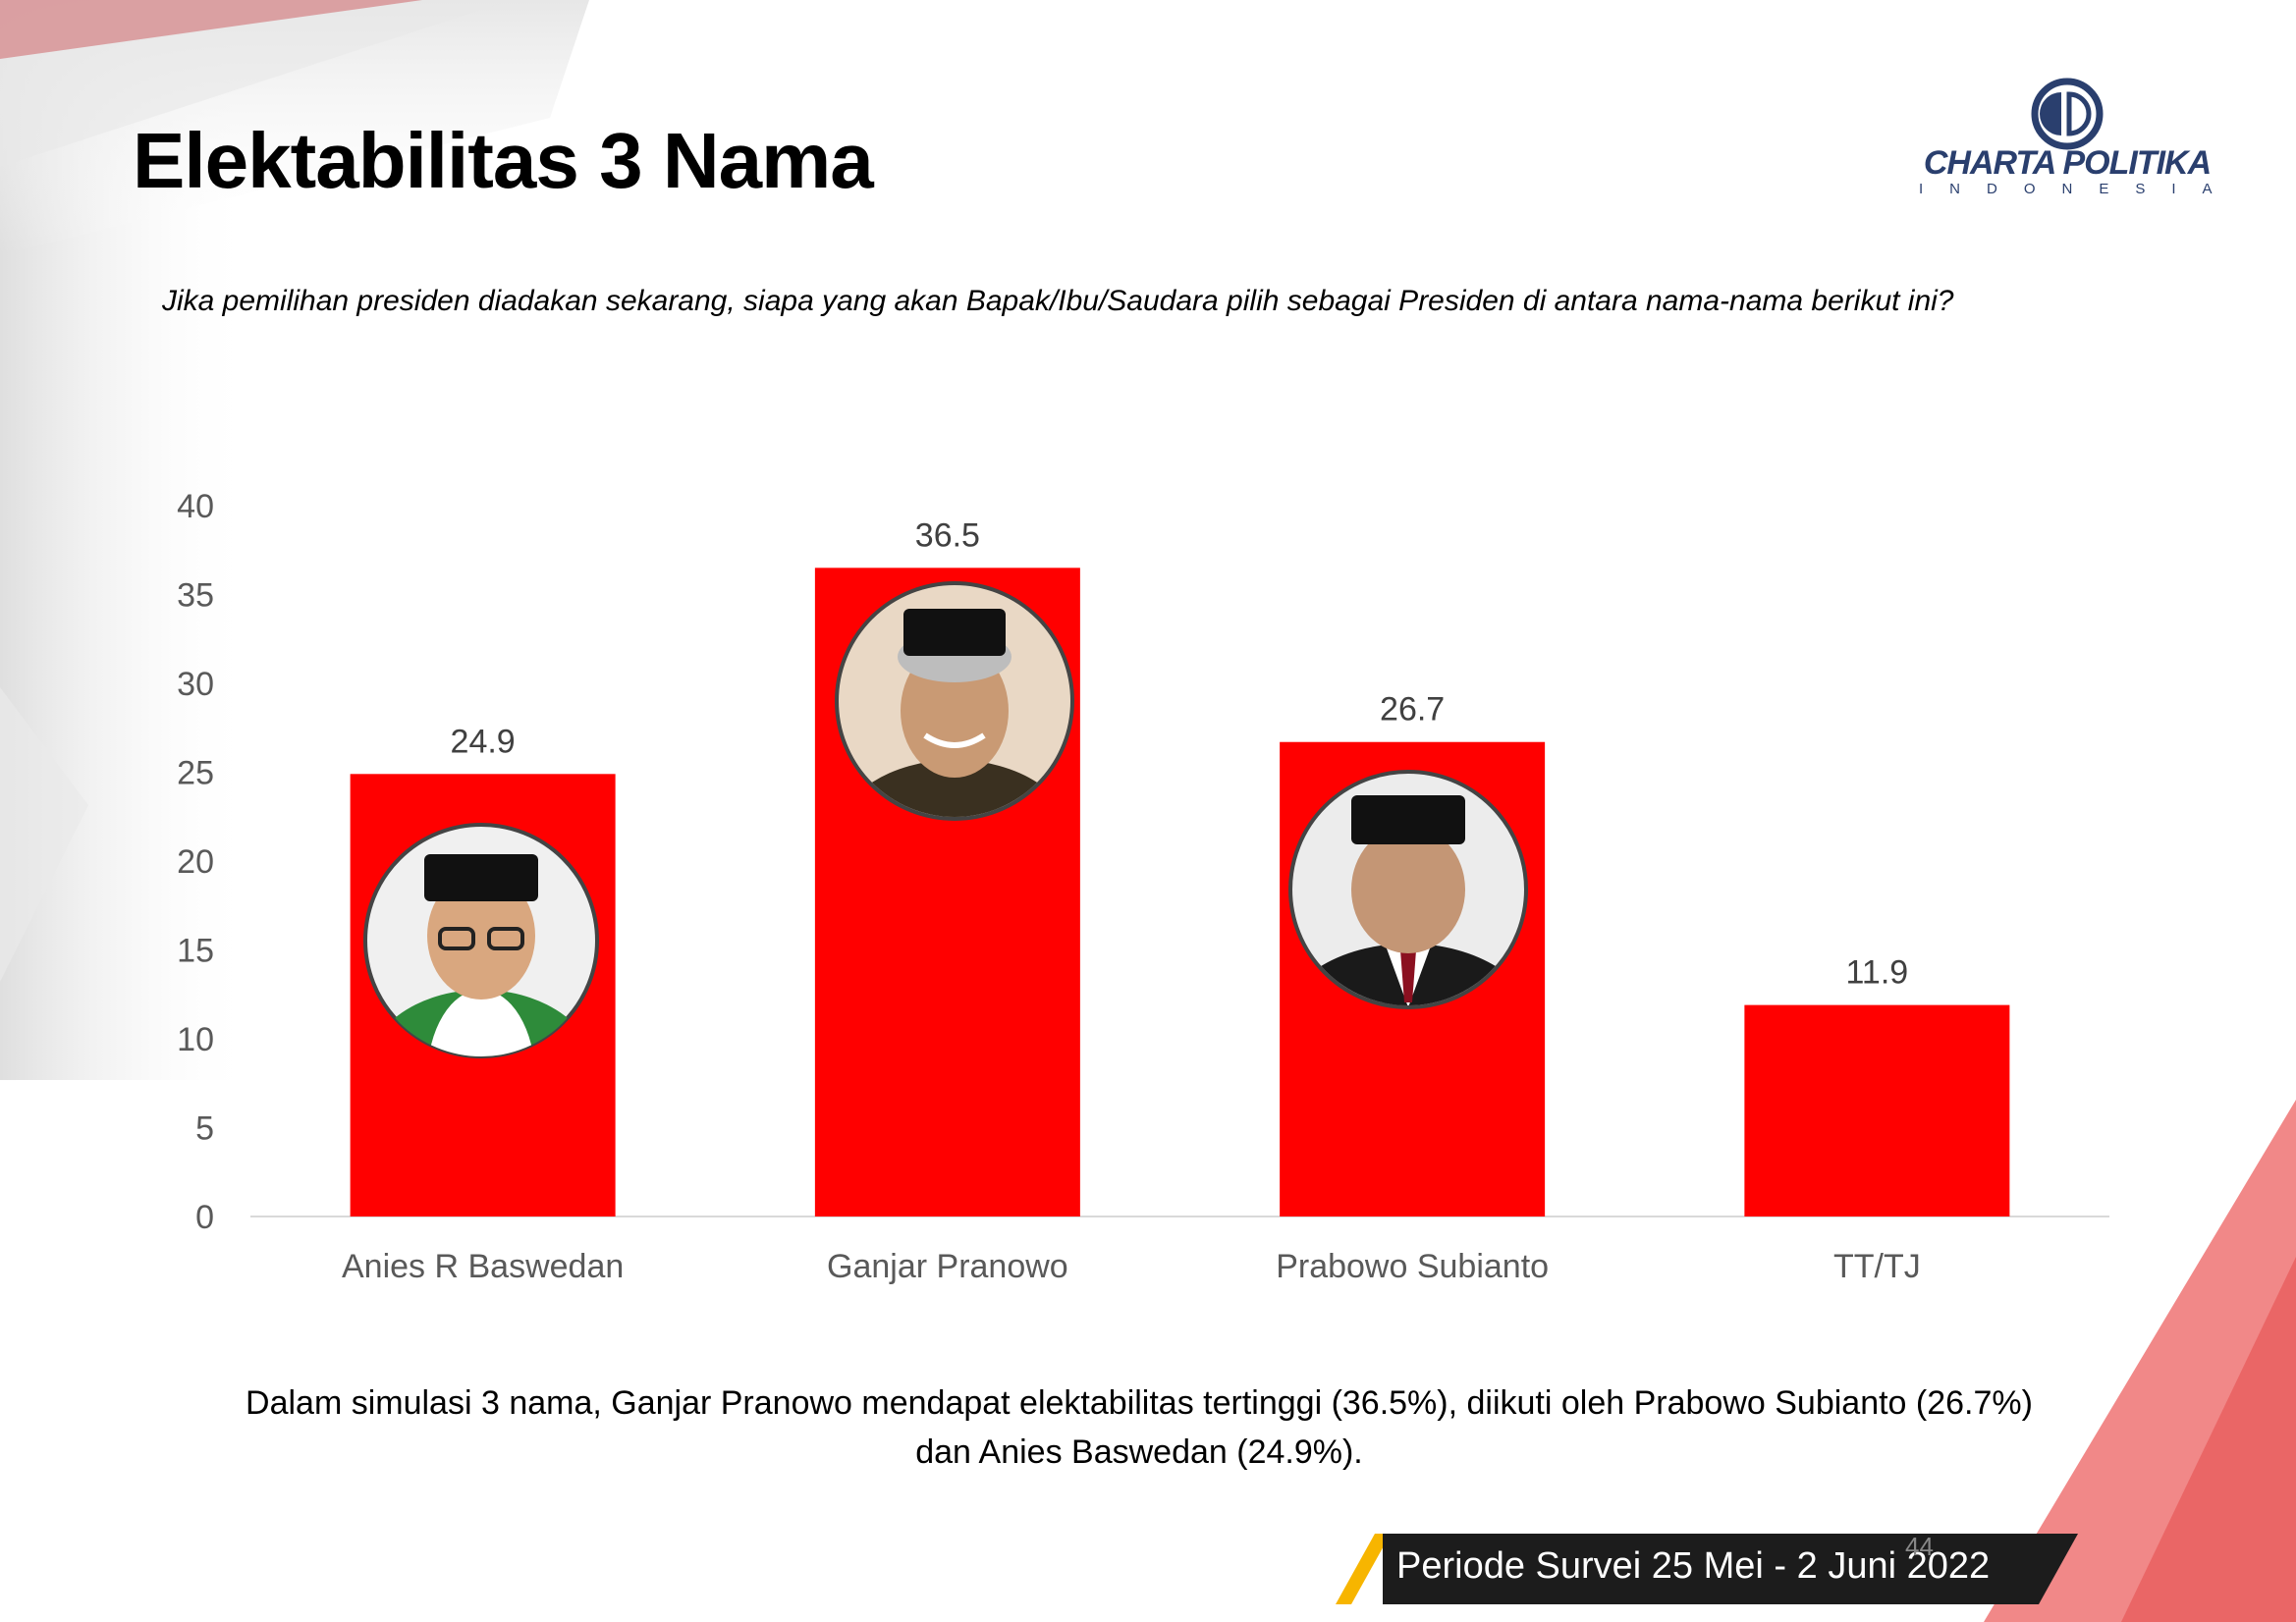 The image size is (2296, 1622). I want to click on data-label: 11.9, so click(1877, 973).